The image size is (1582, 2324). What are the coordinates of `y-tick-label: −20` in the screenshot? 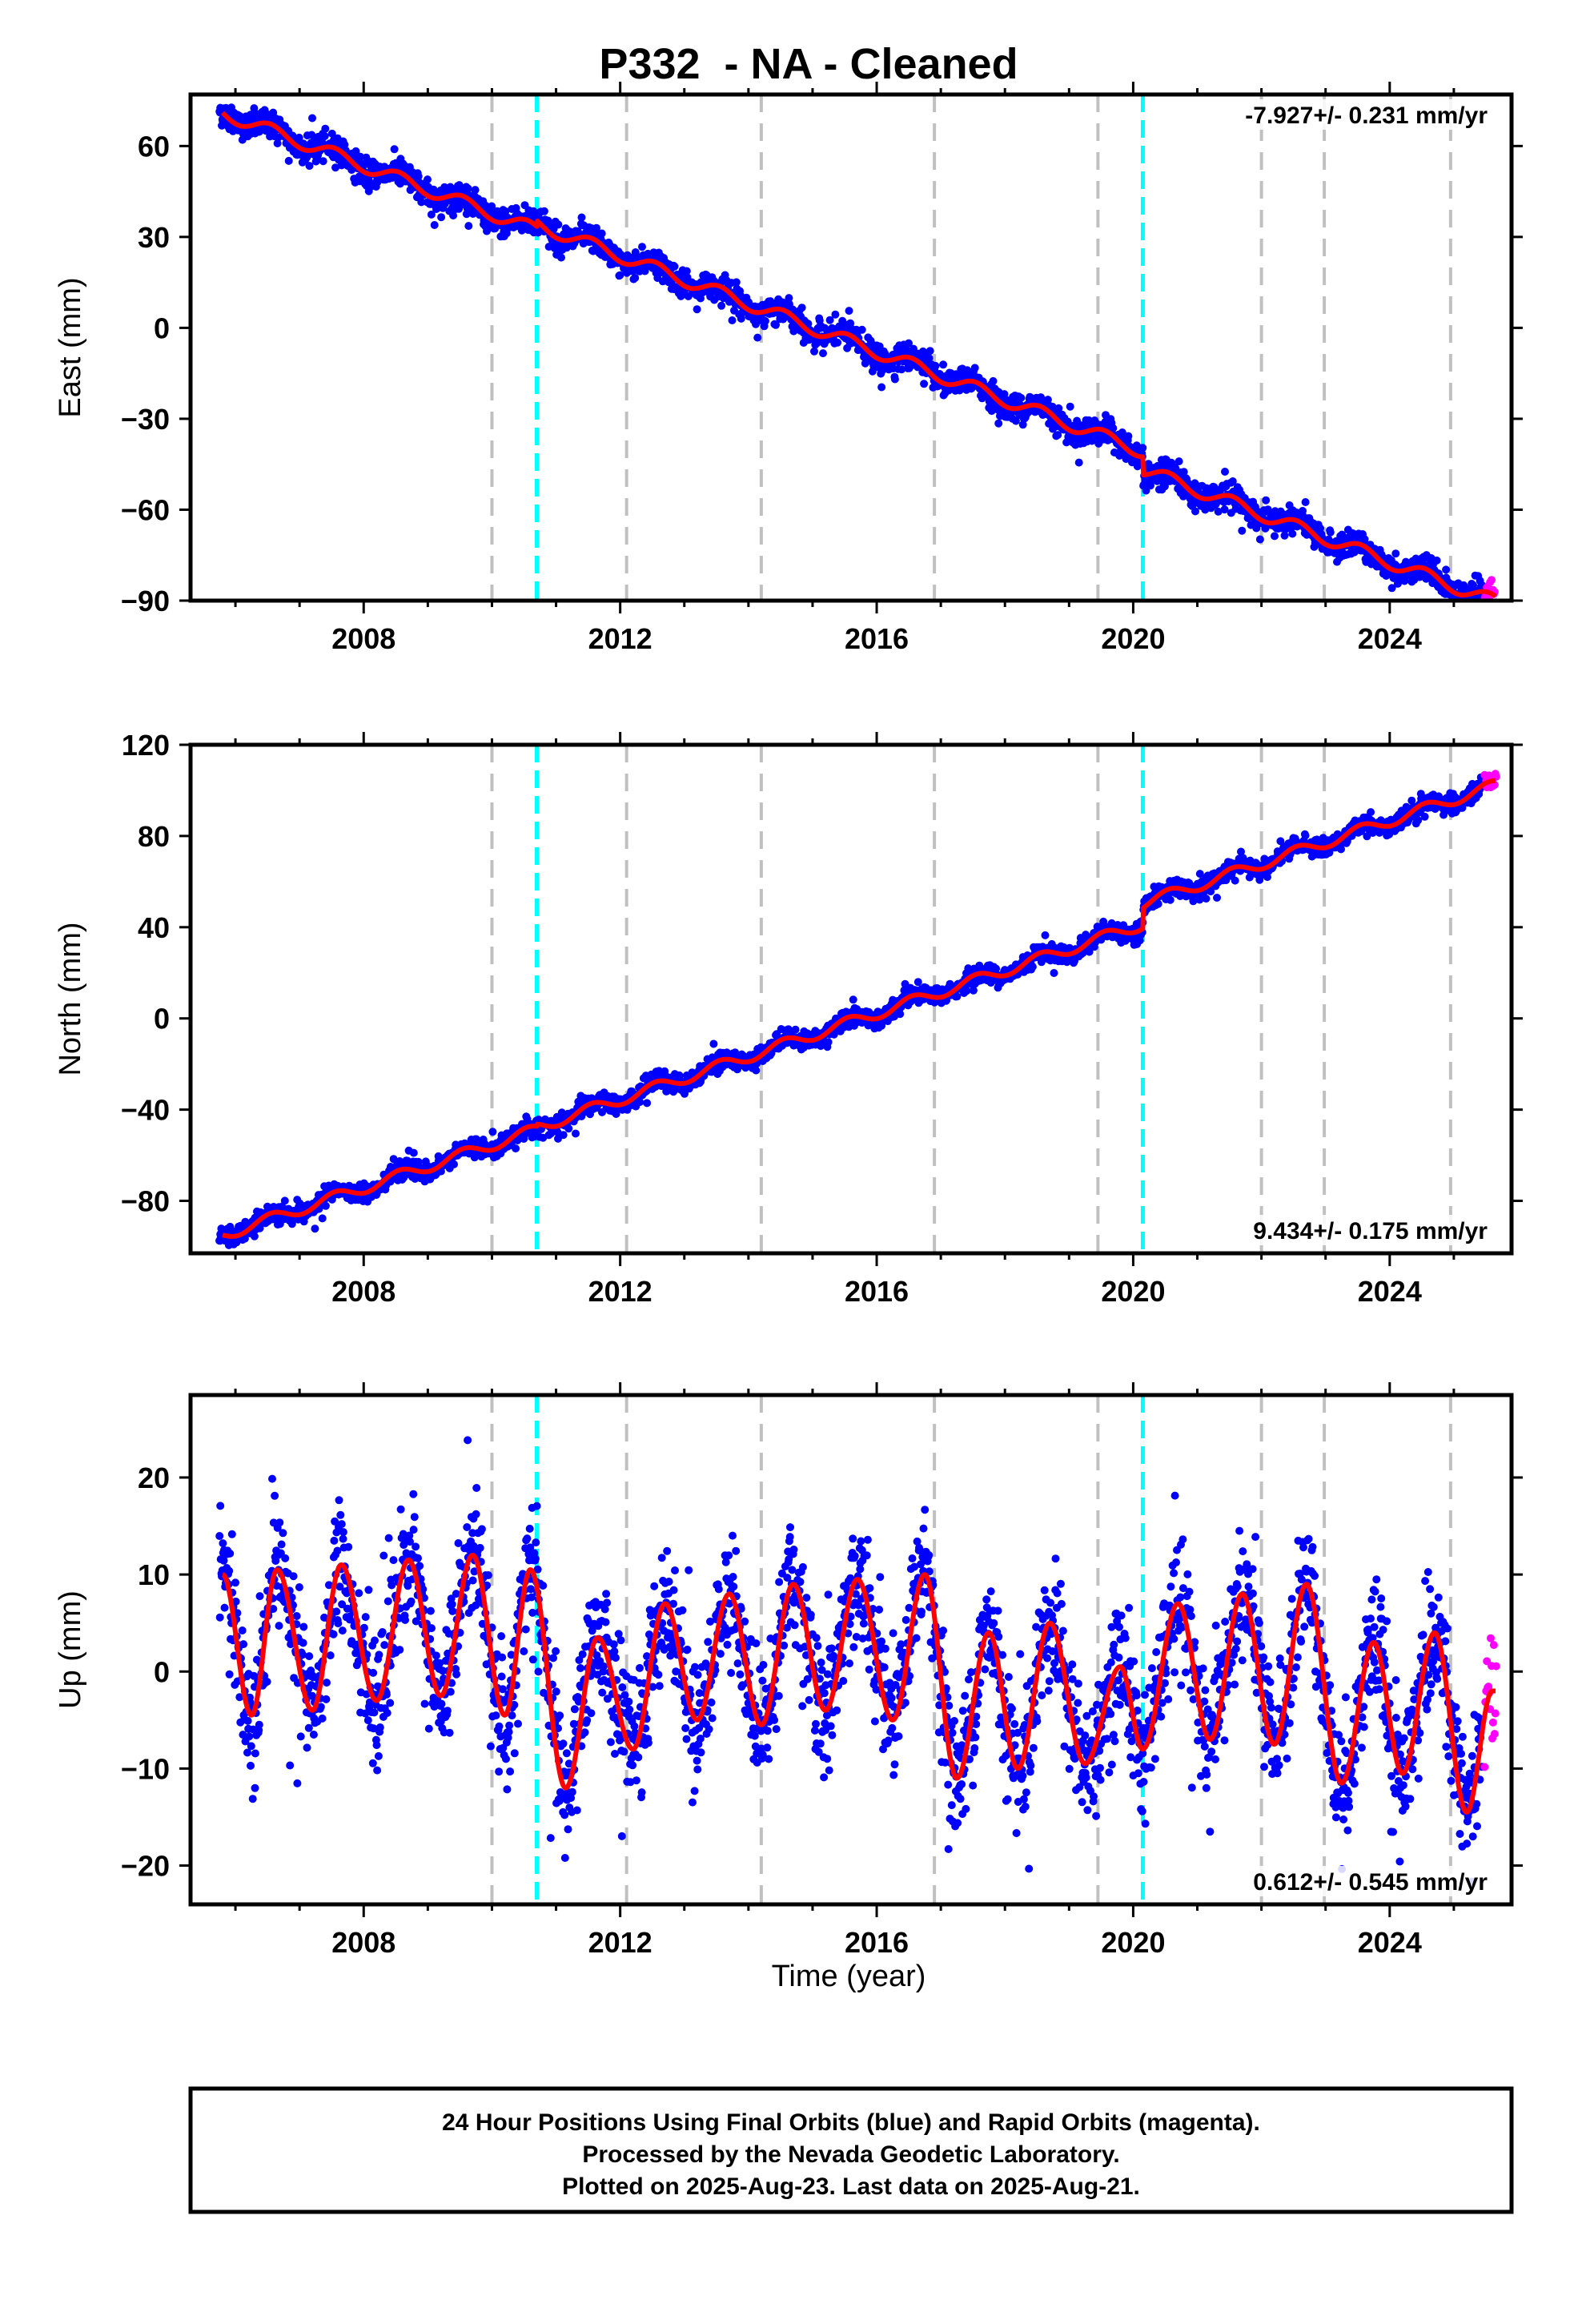 It's located at (145, 1867).